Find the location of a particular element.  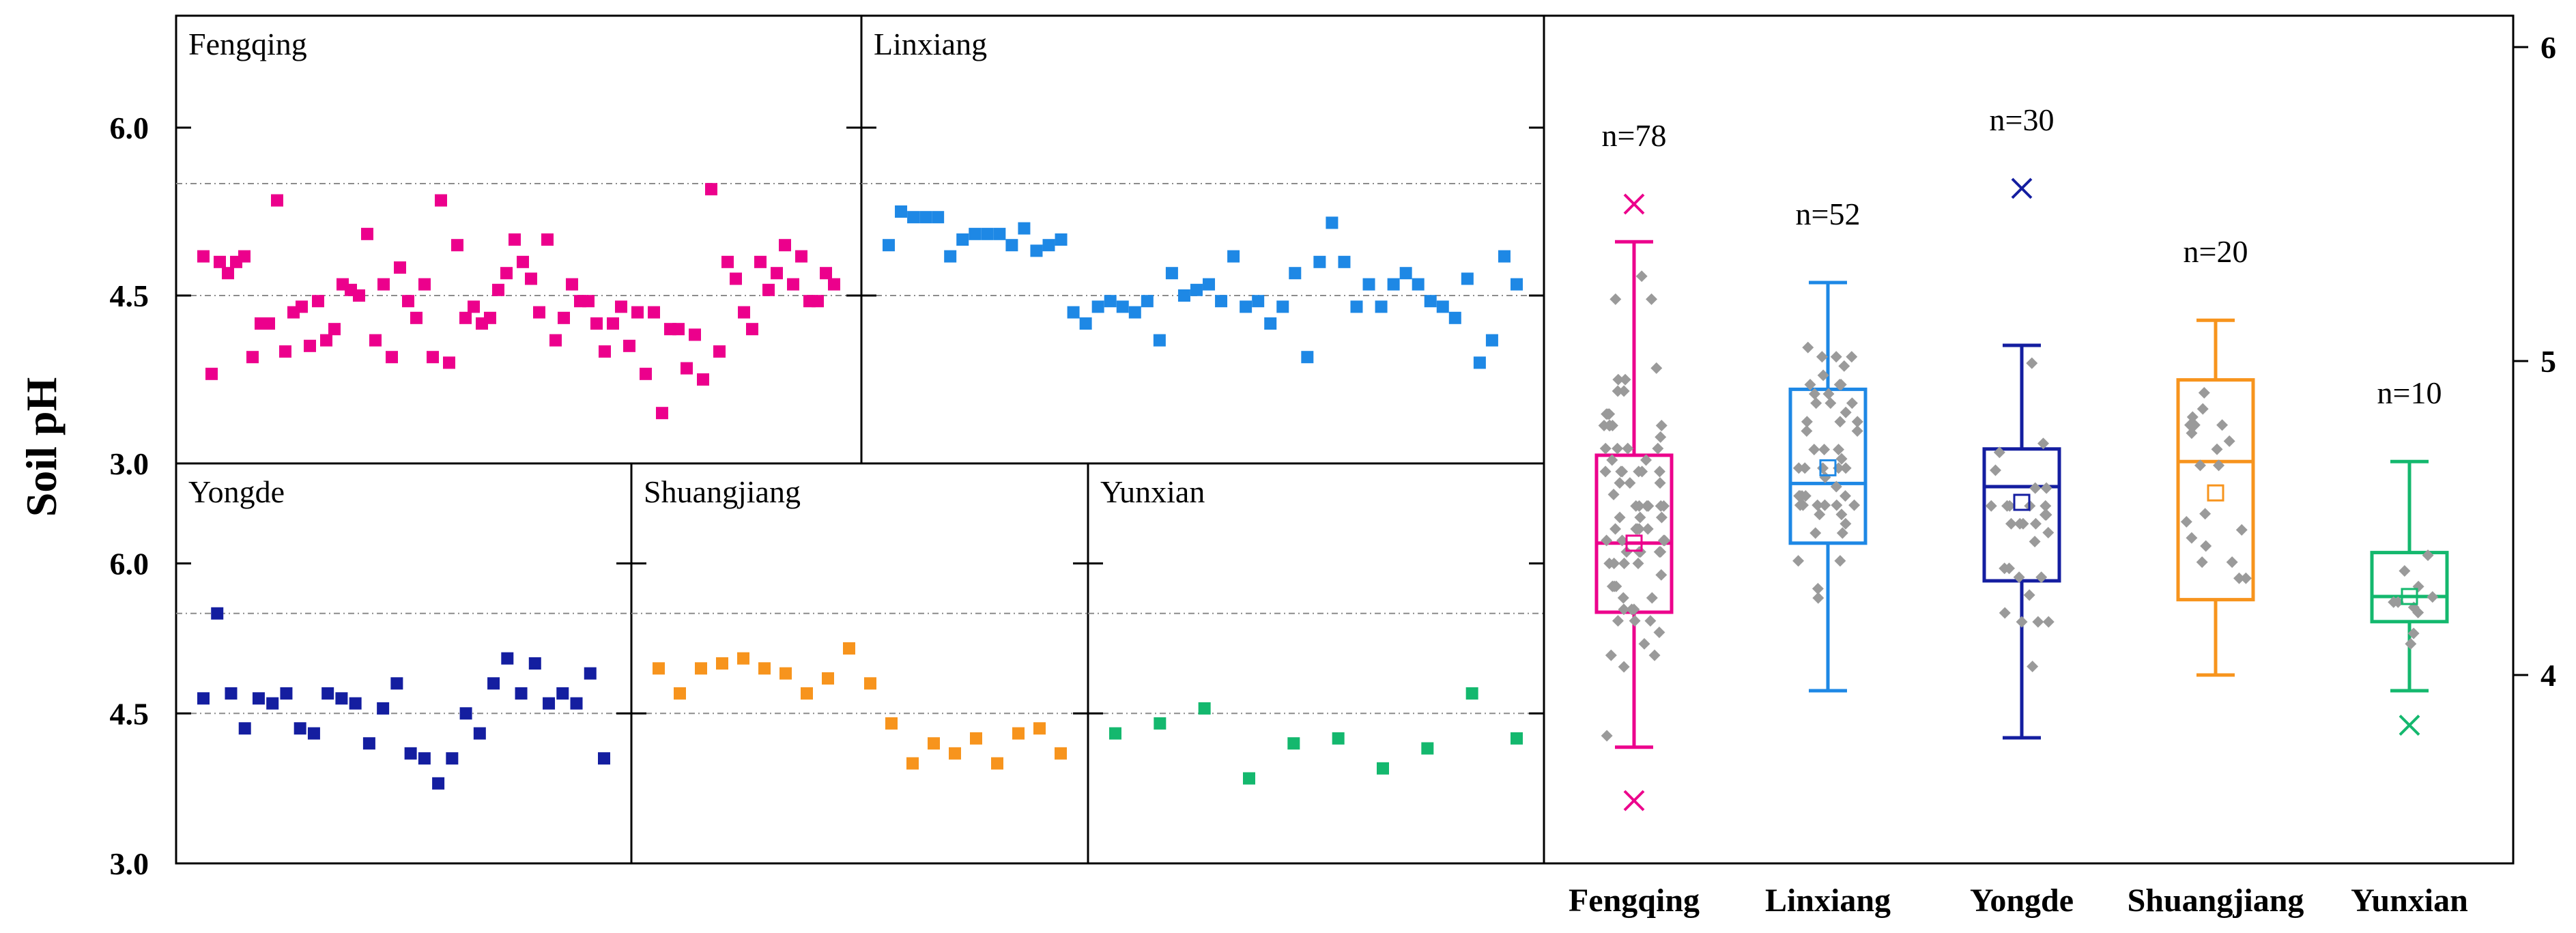

box-iqr is located at coordinates (2021, 515).